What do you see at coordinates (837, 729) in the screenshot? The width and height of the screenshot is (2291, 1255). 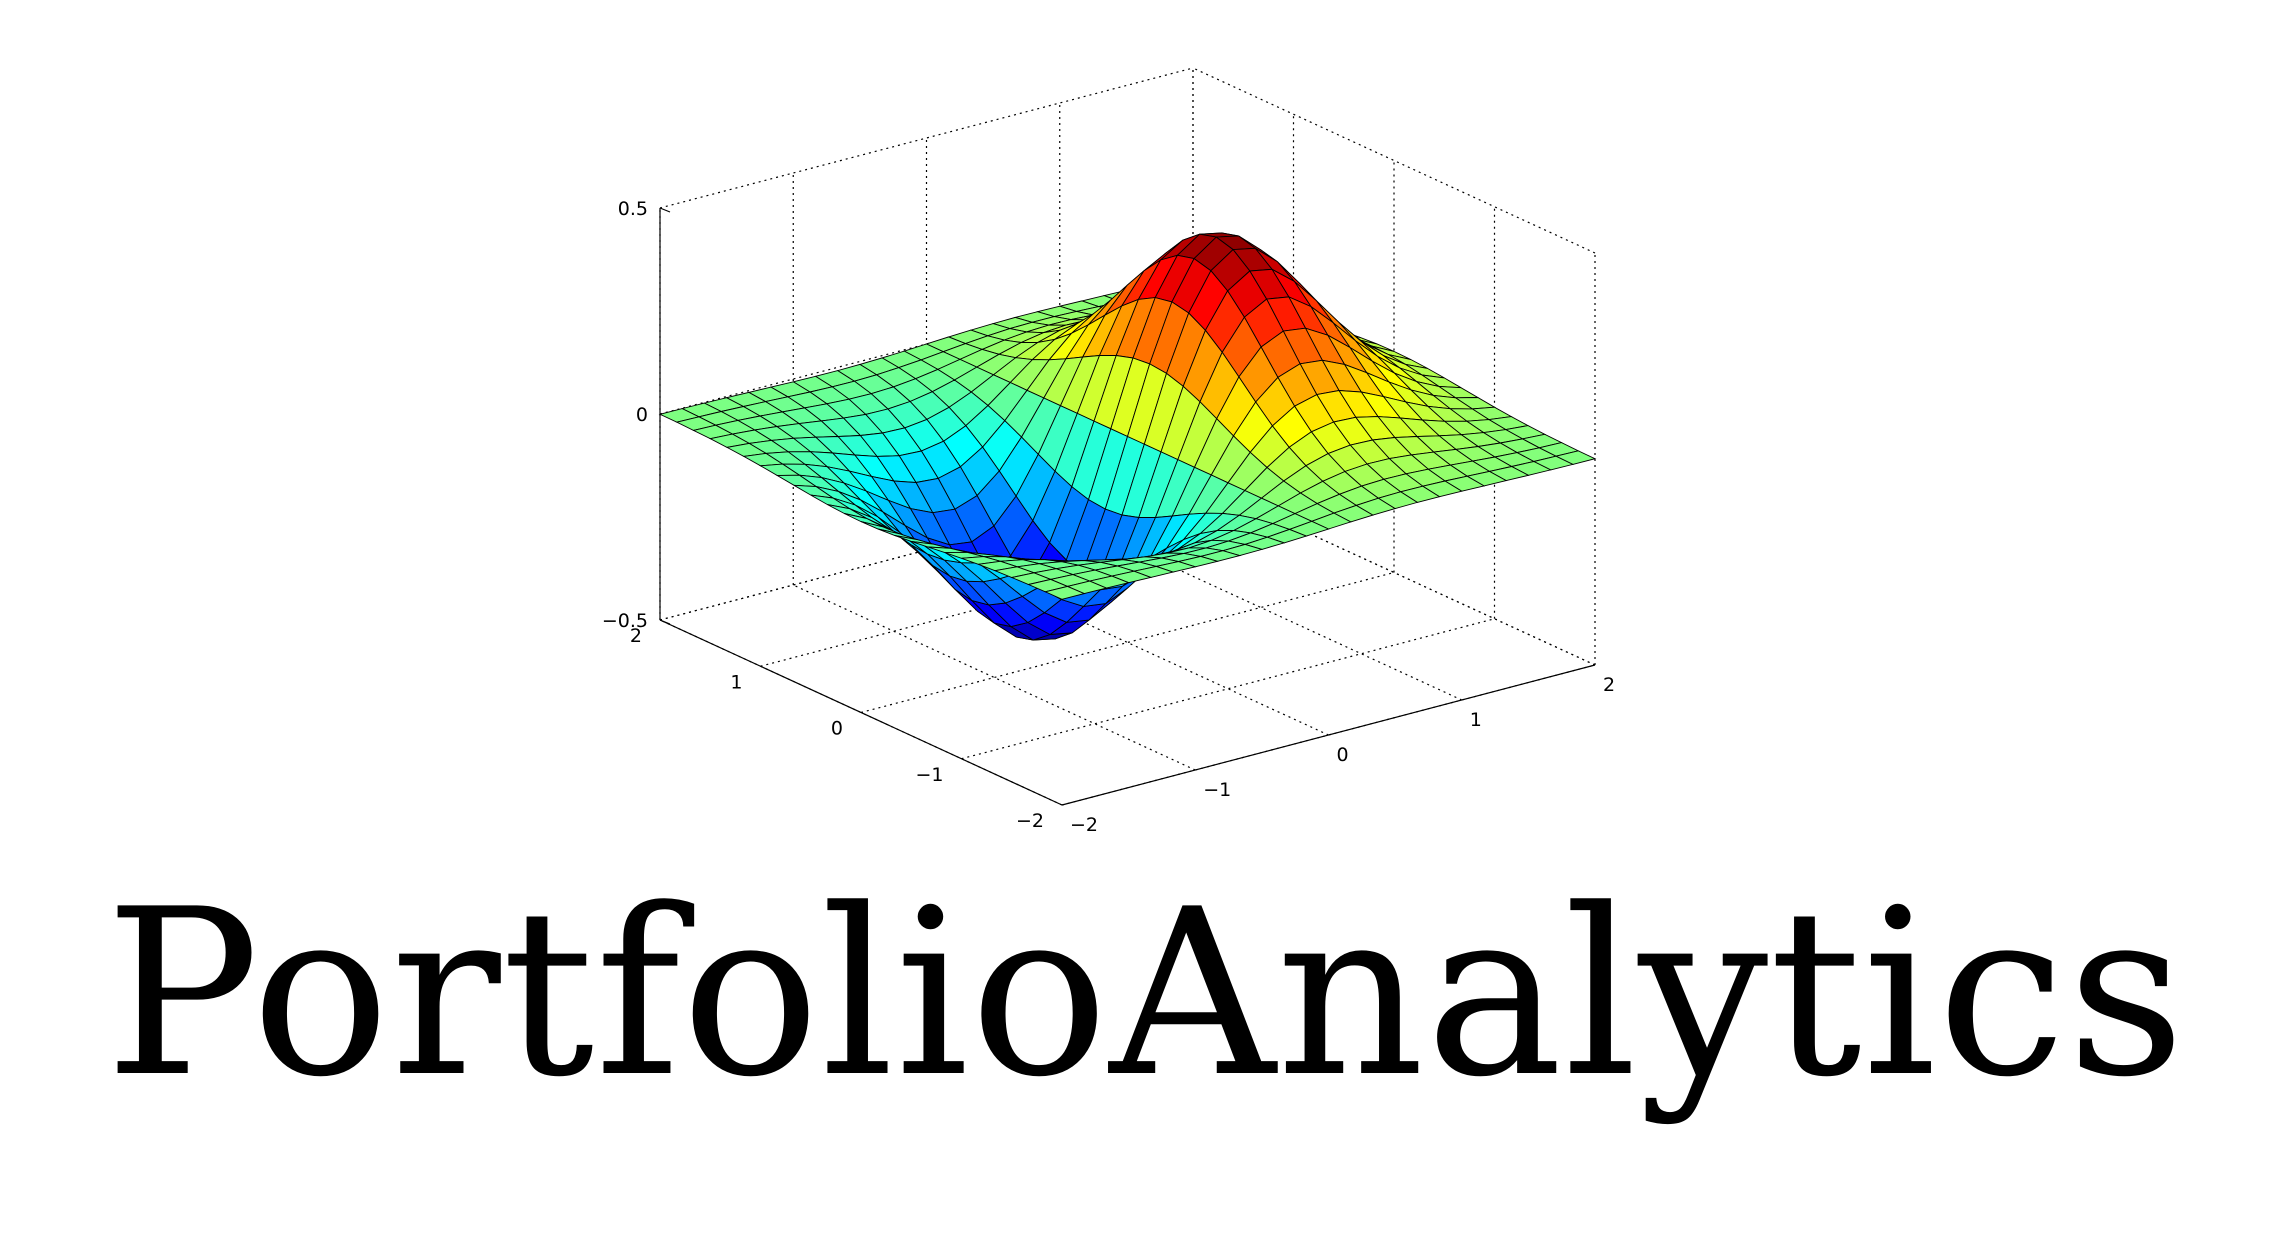 I see `y-tick-label: 0` at bounding box center [837, 729].